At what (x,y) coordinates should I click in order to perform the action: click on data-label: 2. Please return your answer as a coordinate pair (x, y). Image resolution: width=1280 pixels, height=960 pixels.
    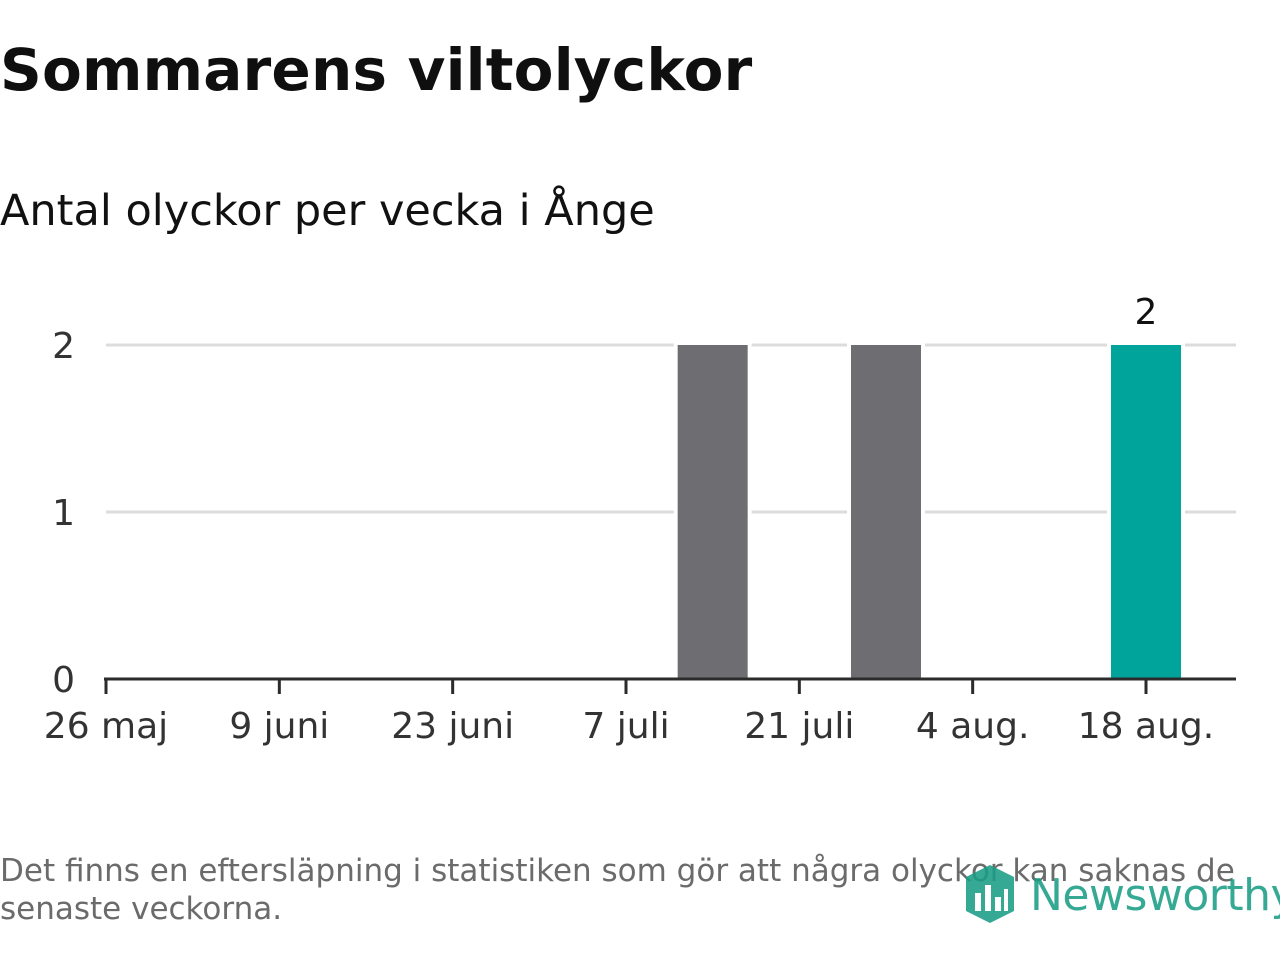
    Looking at the image, I should click on (1146, 312).